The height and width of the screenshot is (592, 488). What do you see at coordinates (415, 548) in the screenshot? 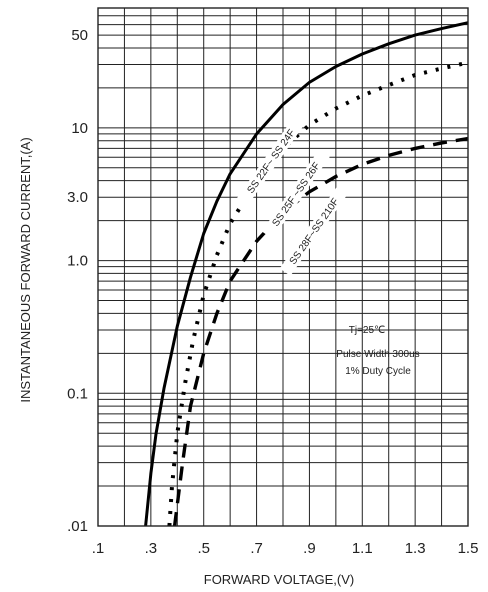
I see `x-tick-label: 1.3` at bounding box center [415, 548].